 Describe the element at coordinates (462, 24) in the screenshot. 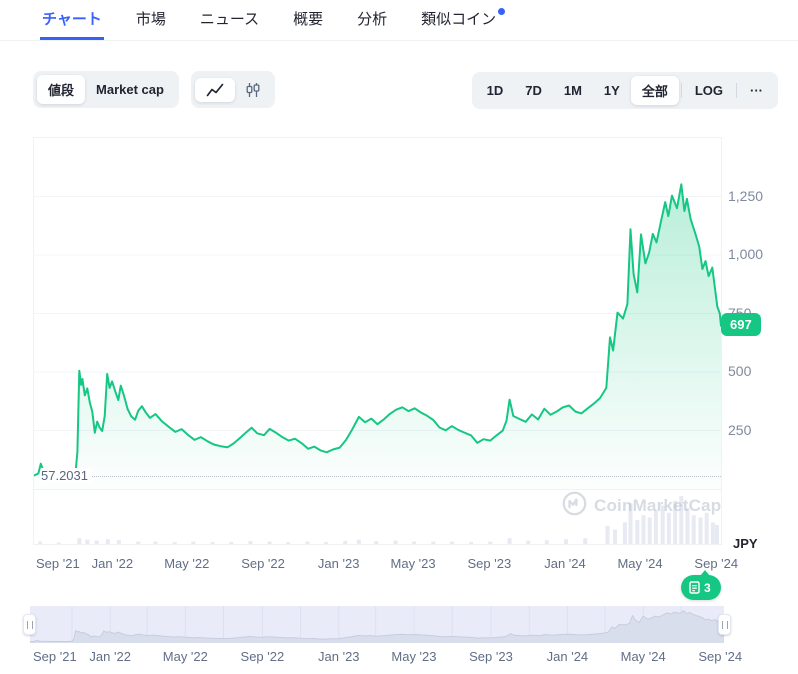

I see `tab-類似コイン: 類似コイン` at that location.